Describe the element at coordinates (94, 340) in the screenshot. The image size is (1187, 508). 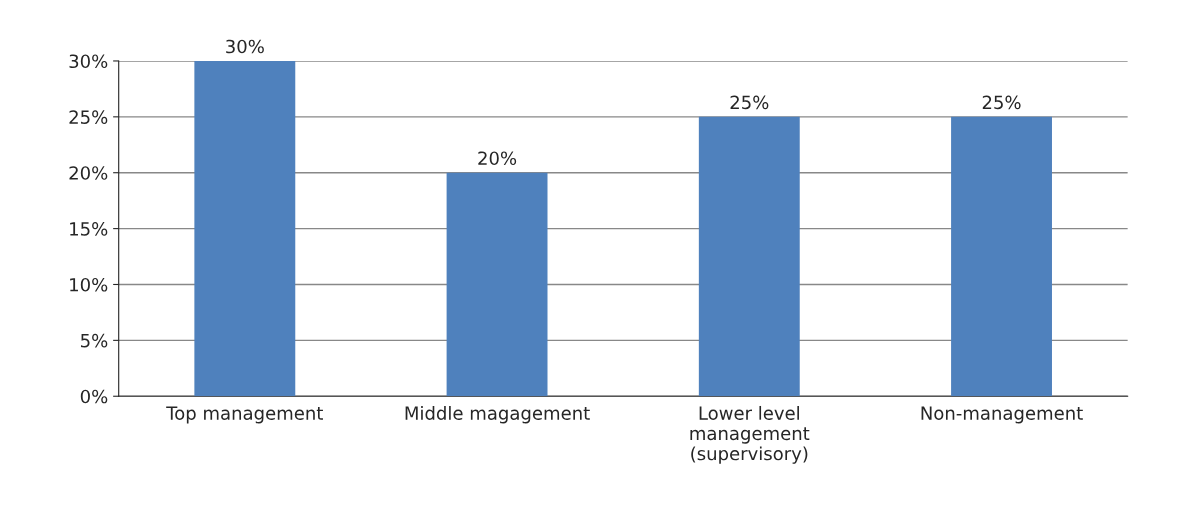
I see `y-tick-label: 5%` at that location.